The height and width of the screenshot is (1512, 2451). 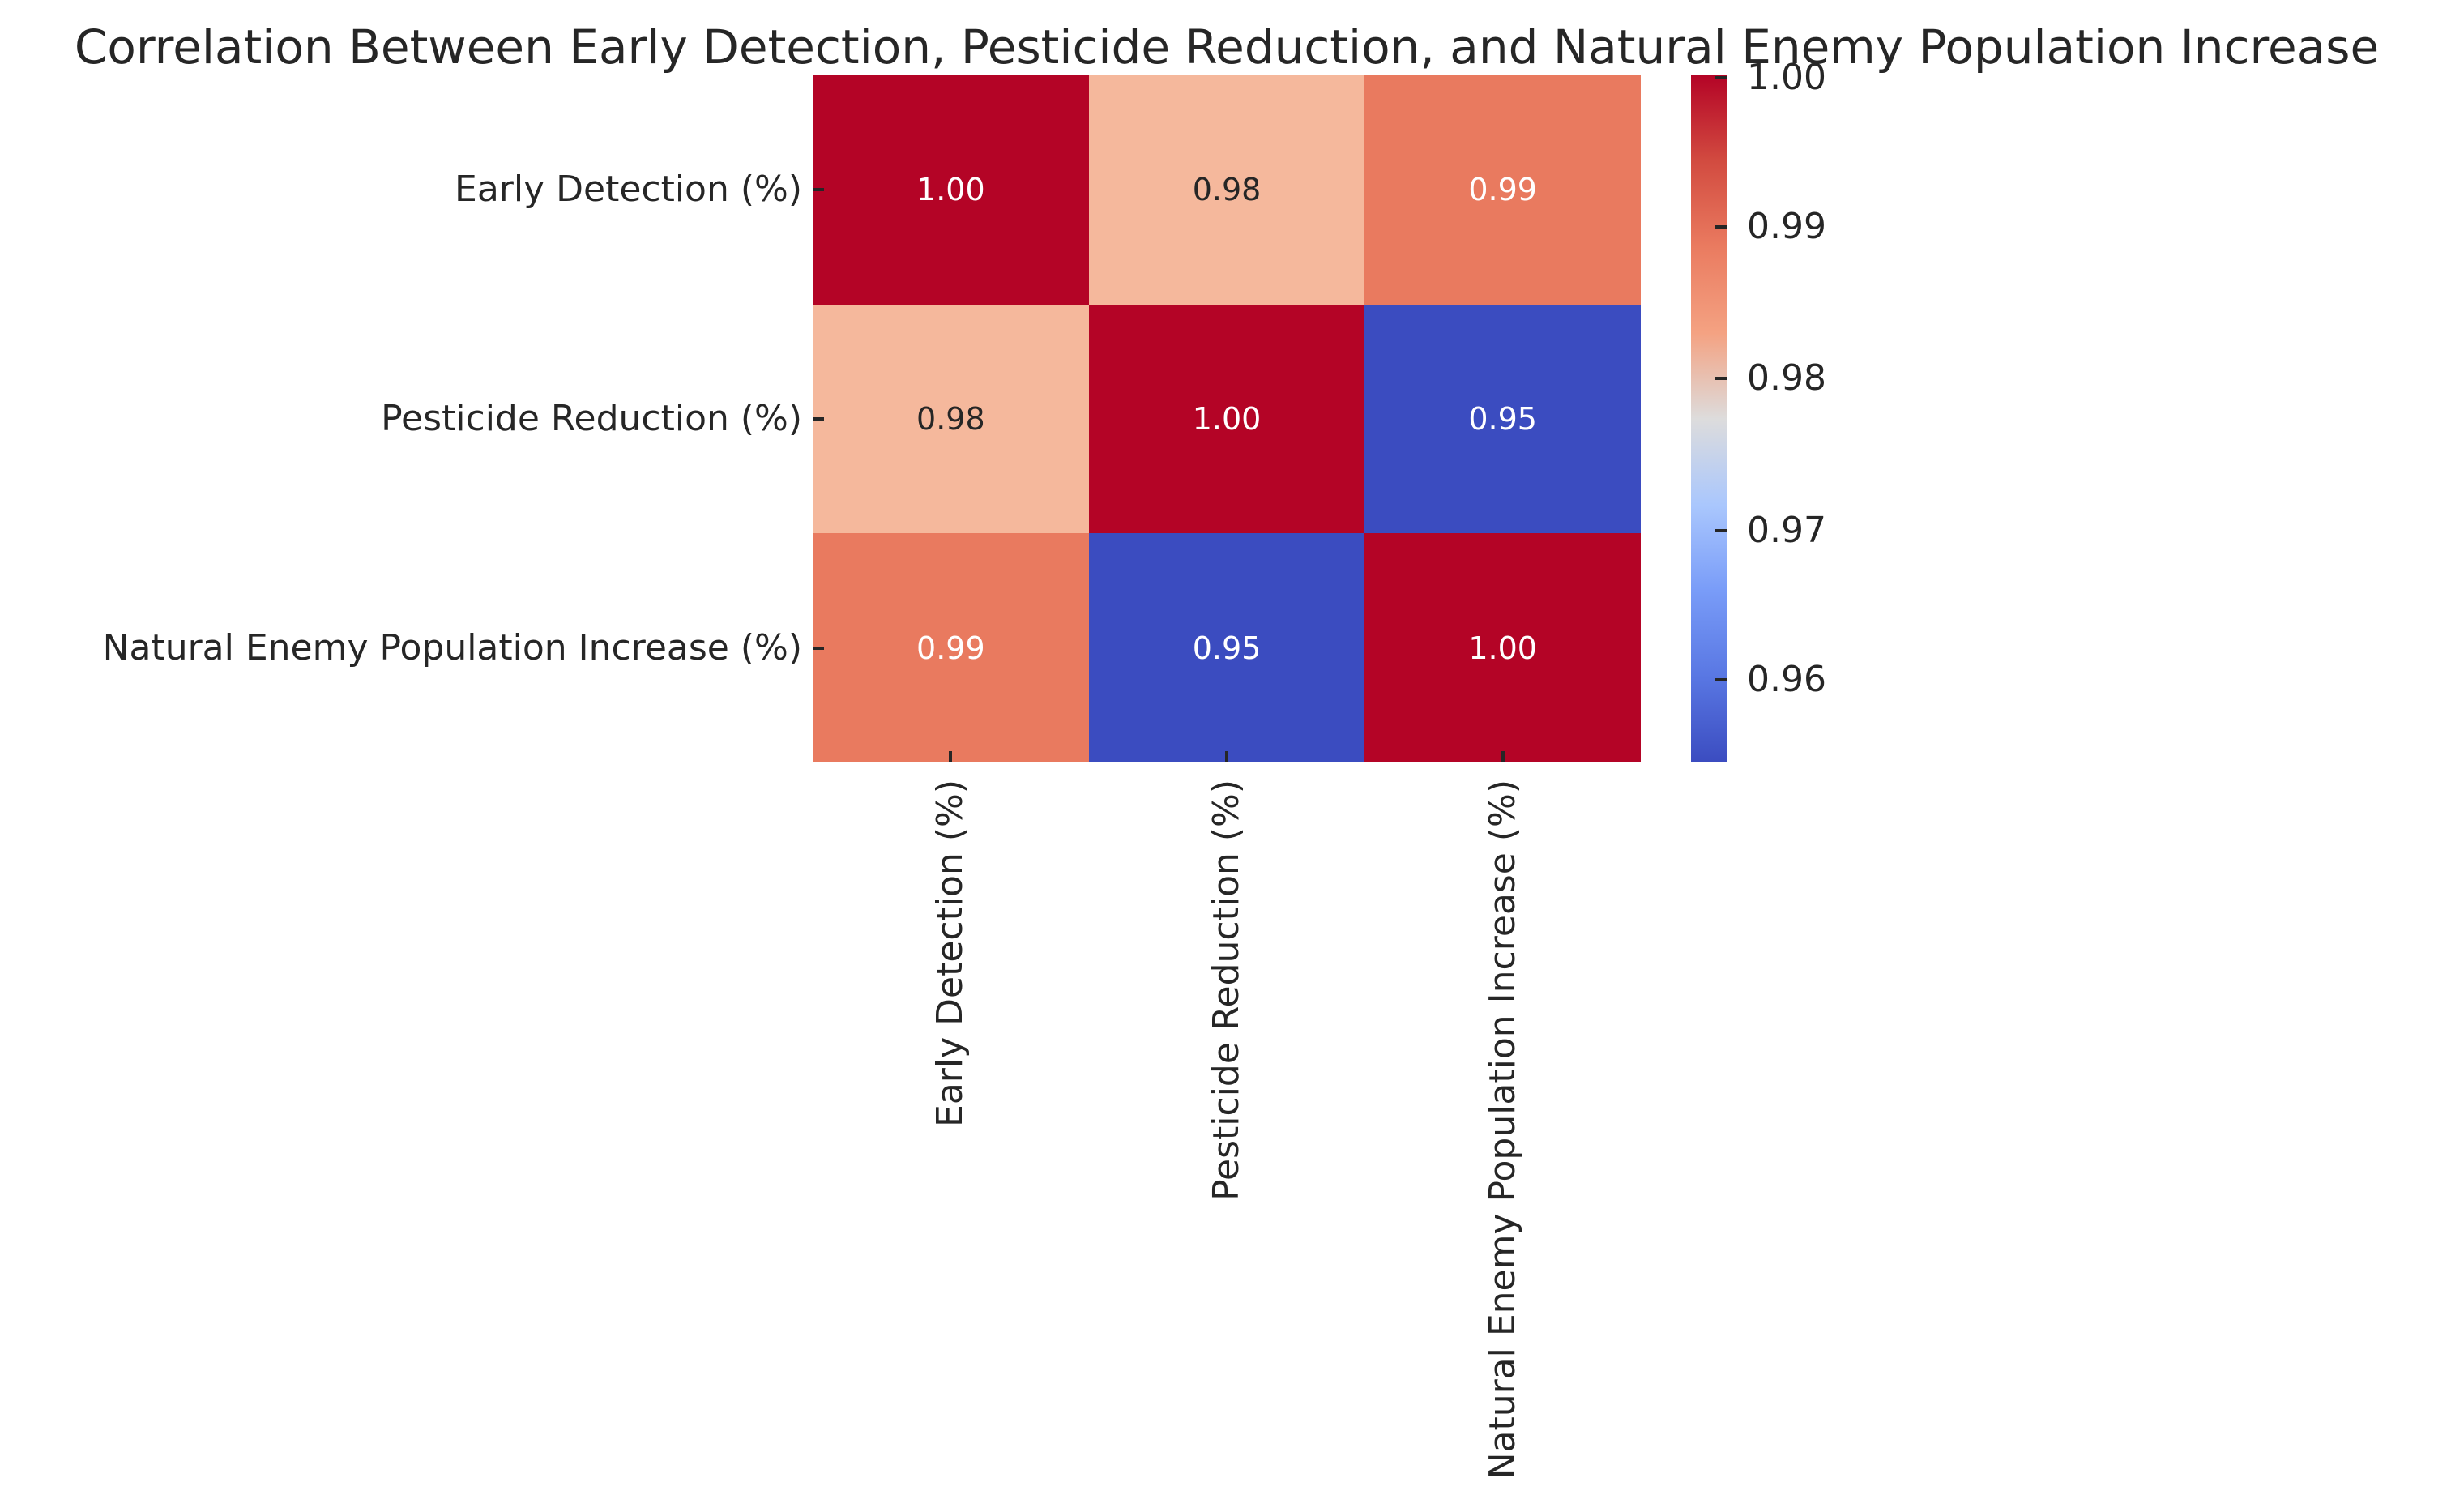 What do you see at coordinates (452, 647) in the screenshot?
I see `row-label: Natural Enemy Population Increase (%)` at bounding box center [452, 647].